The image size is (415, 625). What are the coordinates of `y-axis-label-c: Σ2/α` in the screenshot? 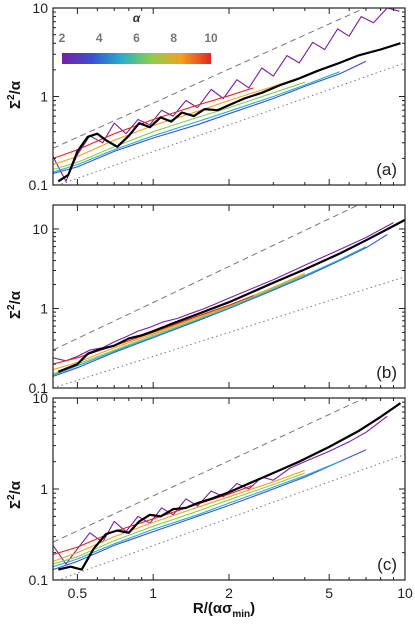 It's located at (15, 494).